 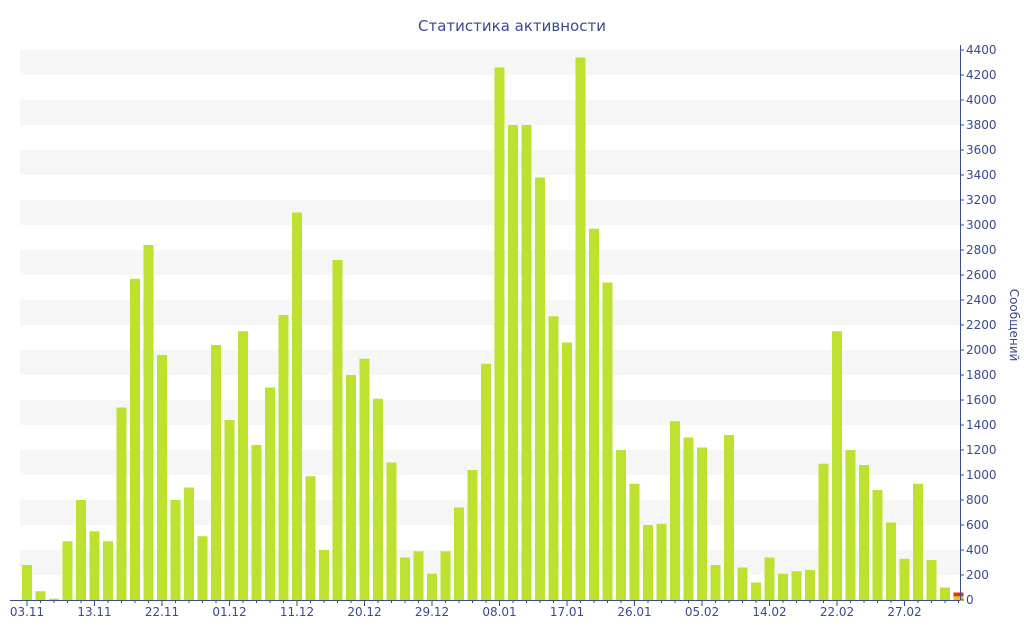 I want to click on y-tick-label: 3200, so click(x=981, y=200).